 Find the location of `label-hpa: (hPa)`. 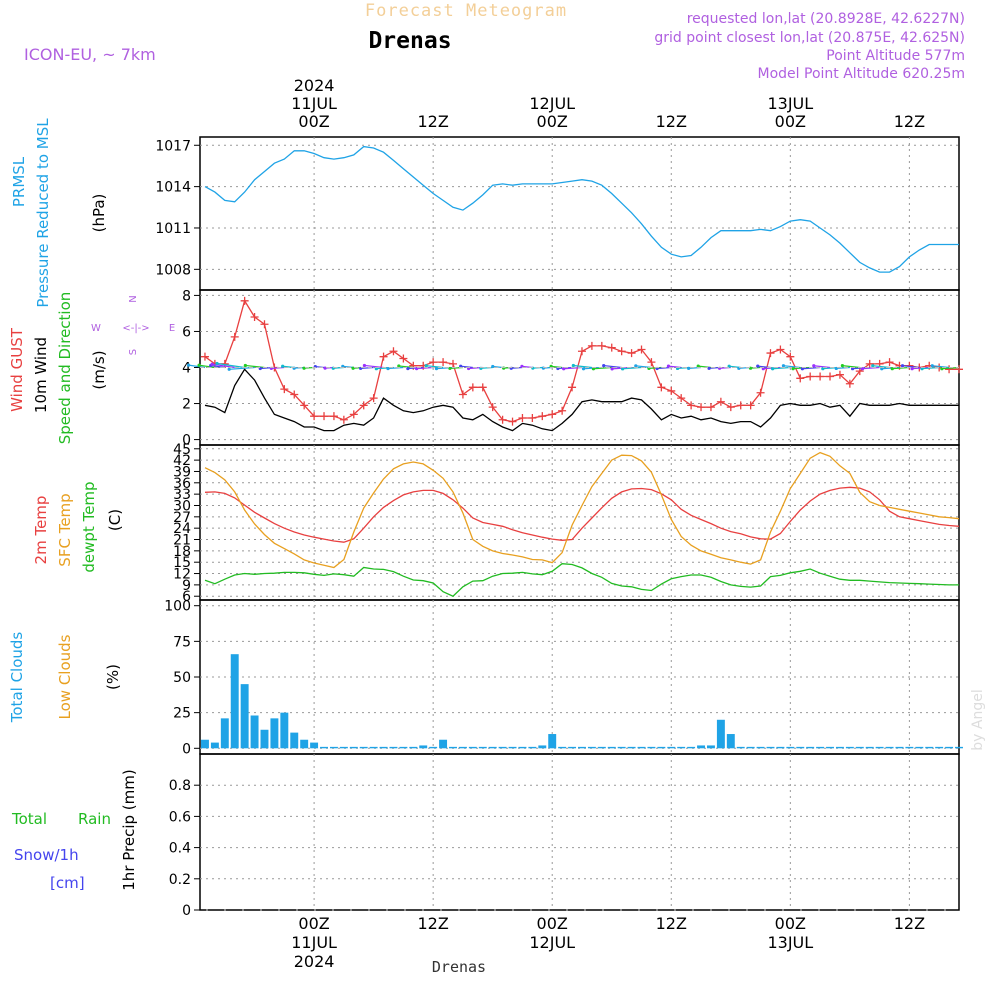

label-hpa: (hPa) is located at coordinates (99, 213).